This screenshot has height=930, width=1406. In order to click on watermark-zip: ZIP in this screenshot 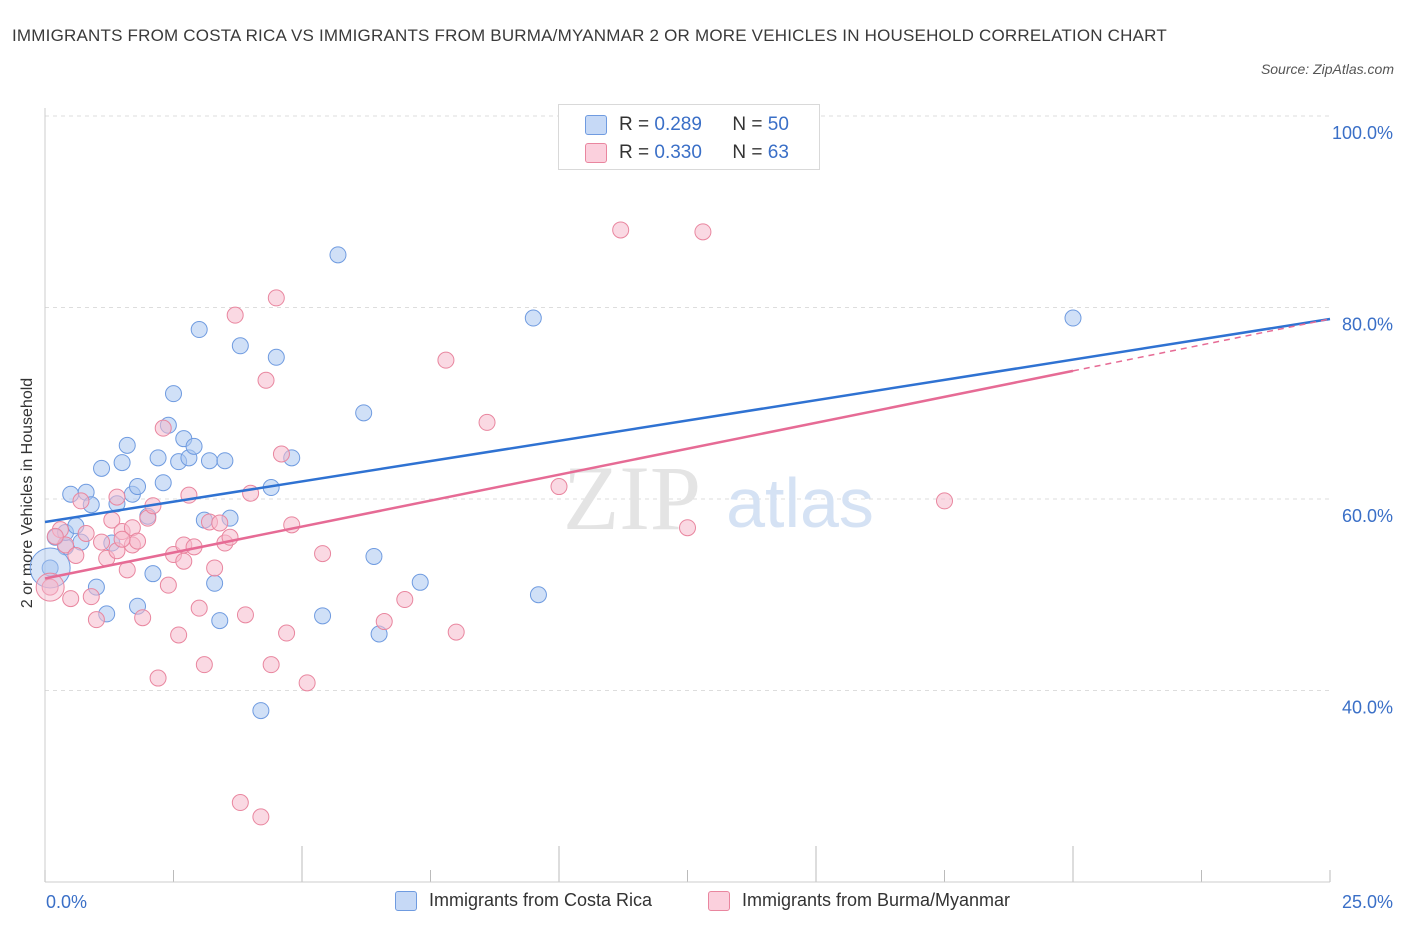, I will do `click(632, 498)`.